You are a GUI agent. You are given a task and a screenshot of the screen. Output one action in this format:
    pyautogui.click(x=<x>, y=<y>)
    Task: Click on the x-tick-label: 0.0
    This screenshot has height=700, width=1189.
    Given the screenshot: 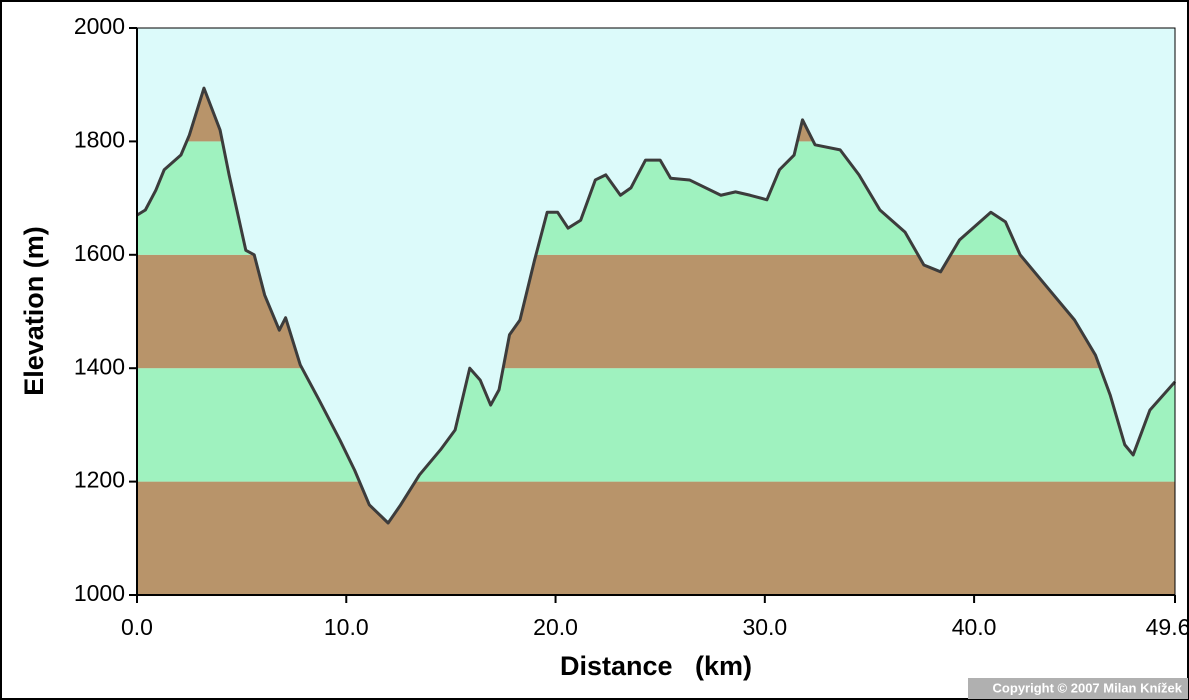 What is the action you would take?
    pyautogui.click(x=137, y=627)
    